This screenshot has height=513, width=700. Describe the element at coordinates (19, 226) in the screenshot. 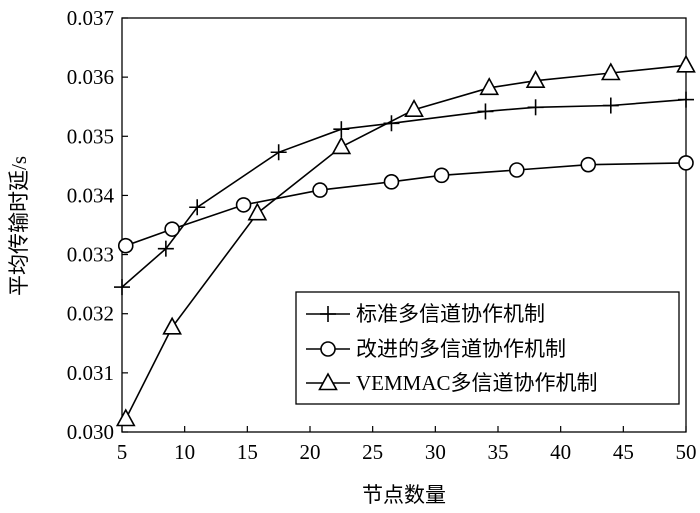

I see `y-axis-label: 平均传输时延/s` at that location.